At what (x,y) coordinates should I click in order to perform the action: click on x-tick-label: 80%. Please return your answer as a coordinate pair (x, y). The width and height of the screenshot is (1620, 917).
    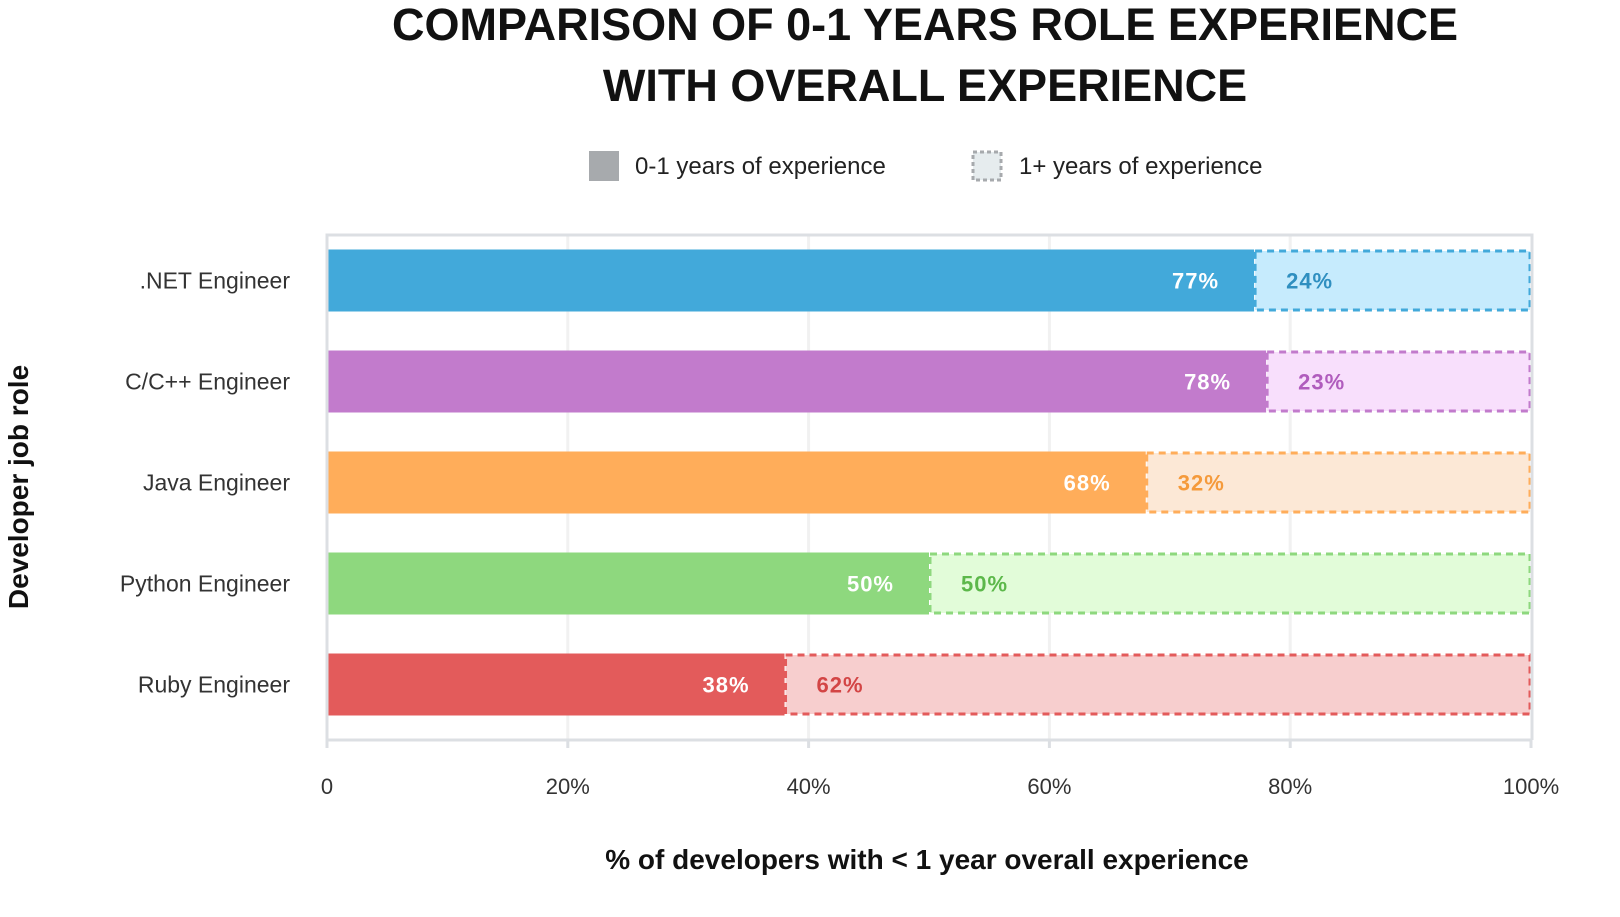
    Looking at the image, I should click on (1290, 786).